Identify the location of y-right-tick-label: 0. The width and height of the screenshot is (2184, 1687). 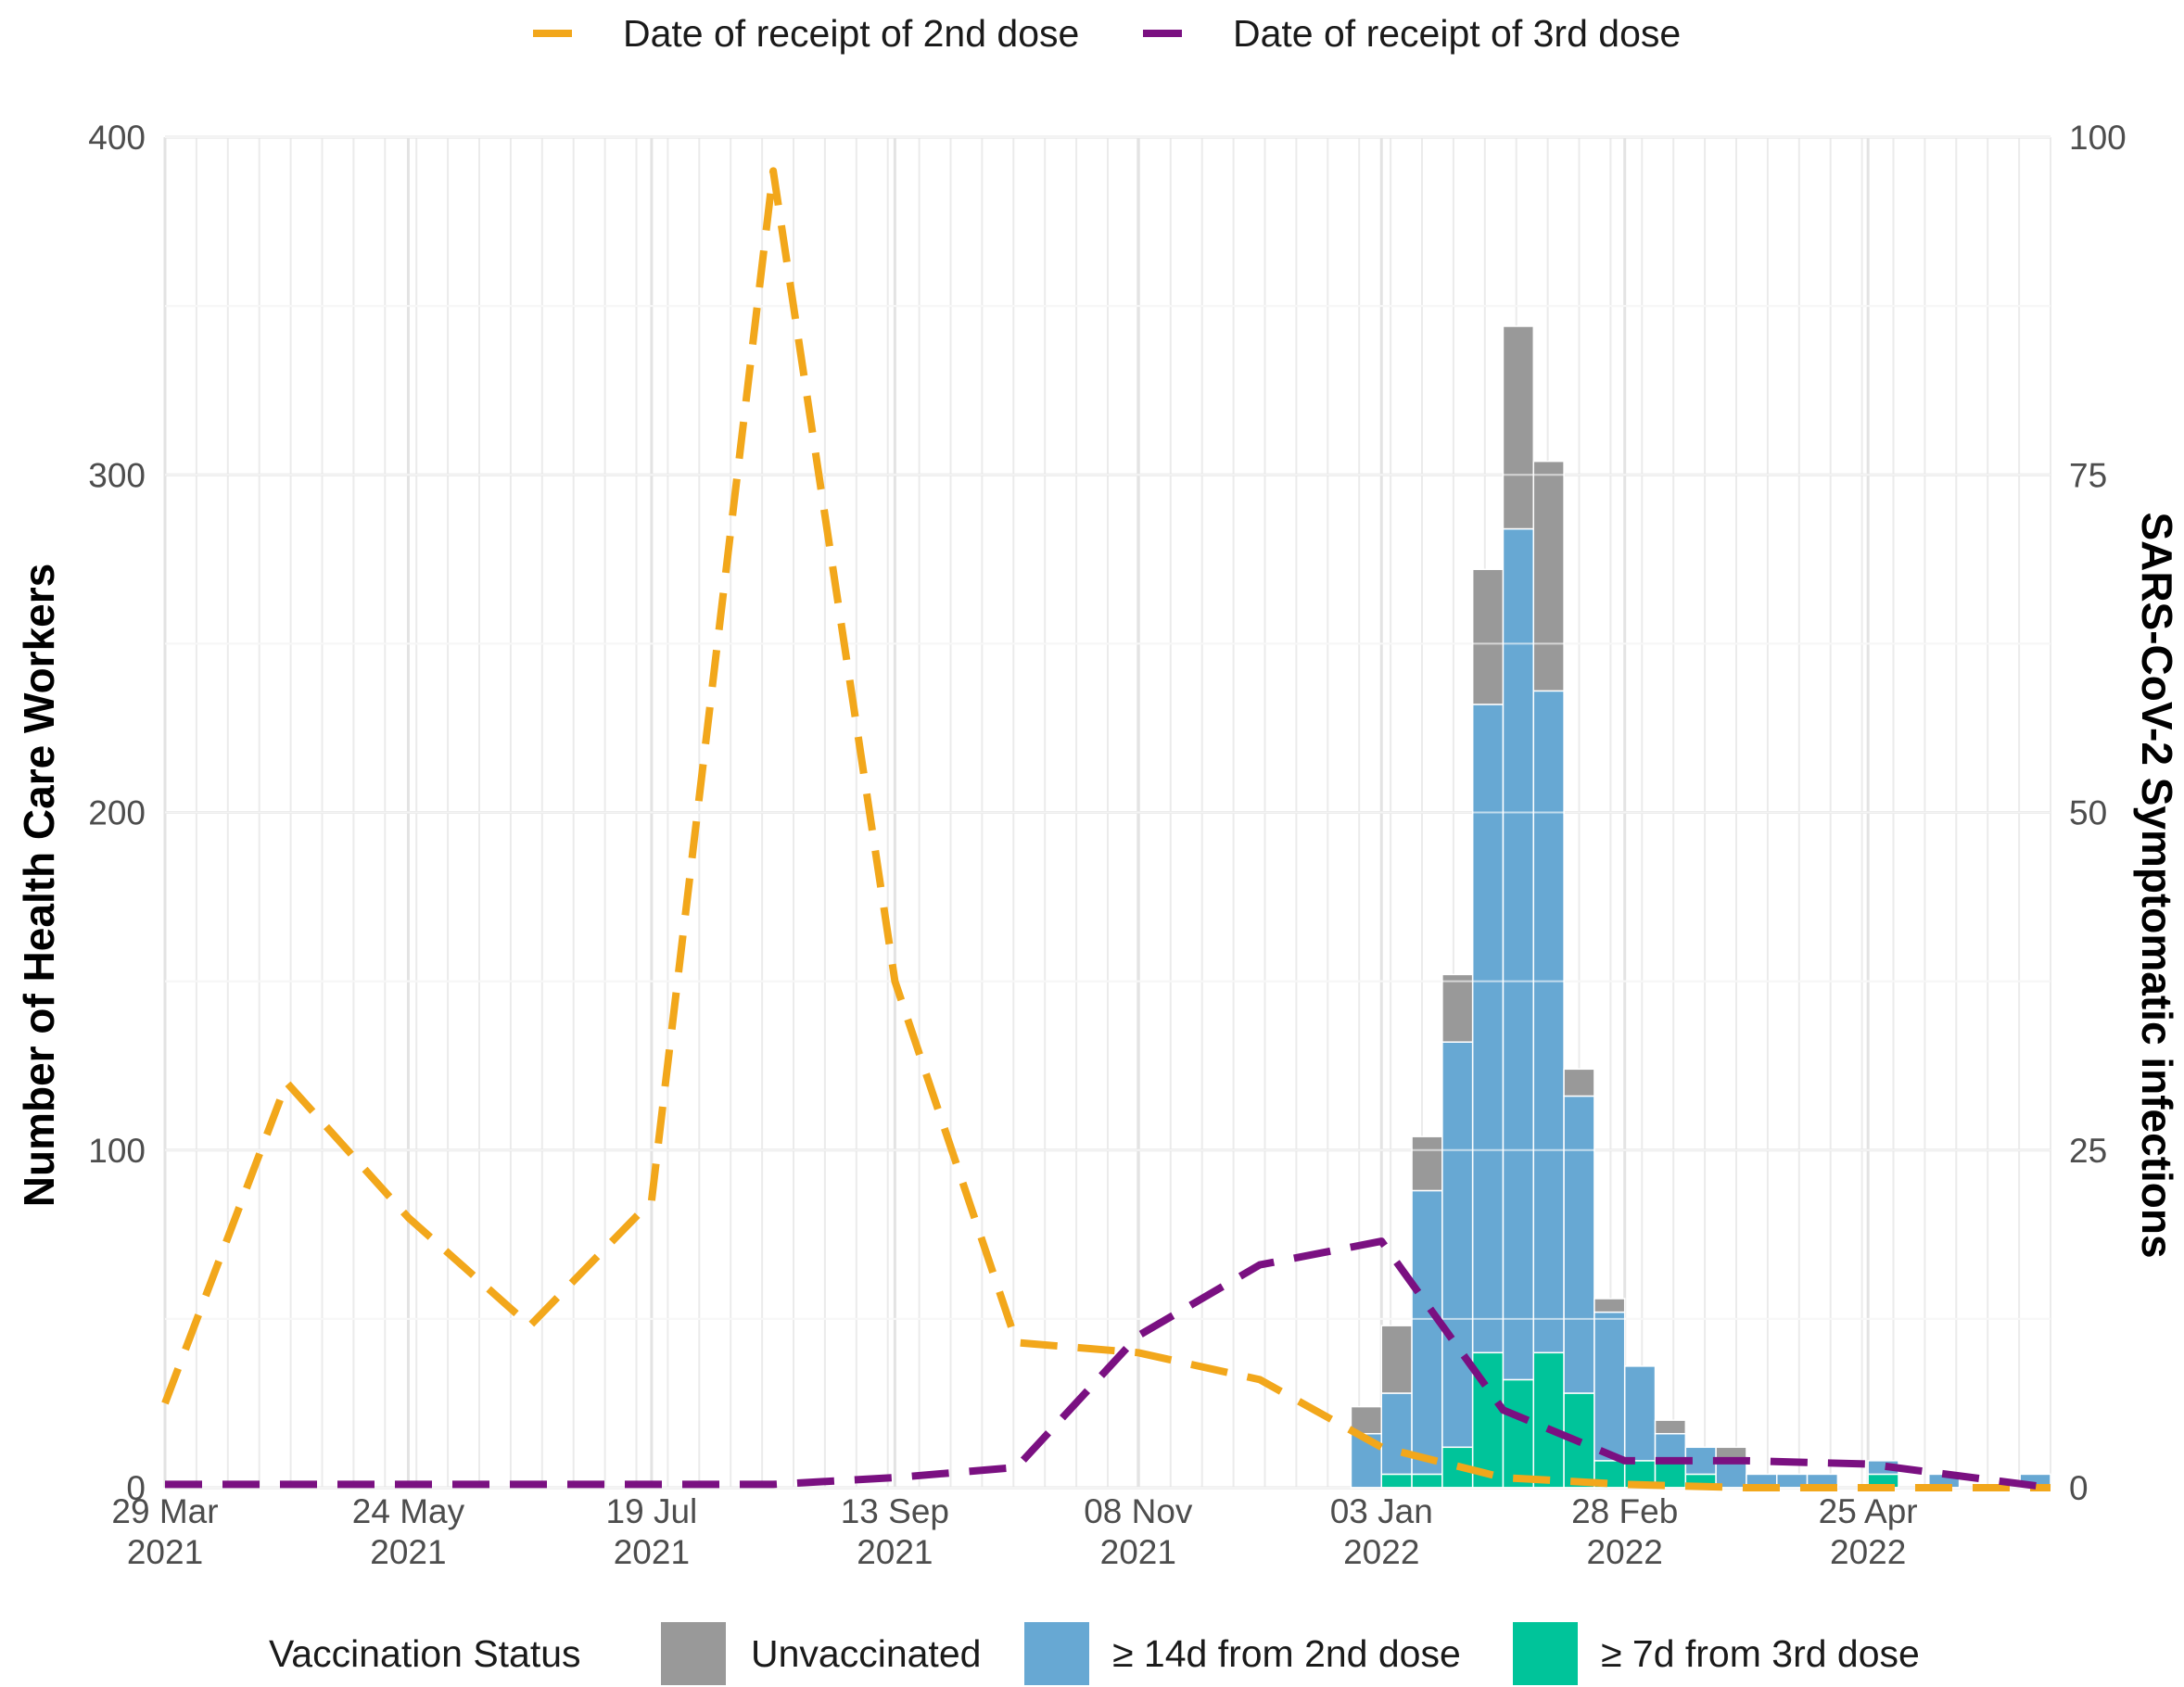
(2079, 1488).